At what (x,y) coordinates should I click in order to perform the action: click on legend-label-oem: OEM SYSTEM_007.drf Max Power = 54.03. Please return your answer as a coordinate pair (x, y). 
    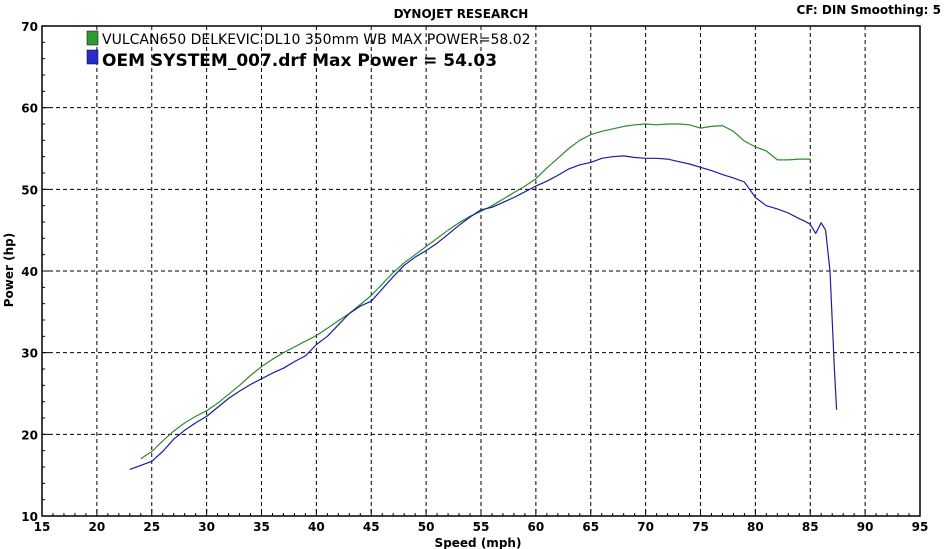
    Looking at the image, I should click on (299, 61).